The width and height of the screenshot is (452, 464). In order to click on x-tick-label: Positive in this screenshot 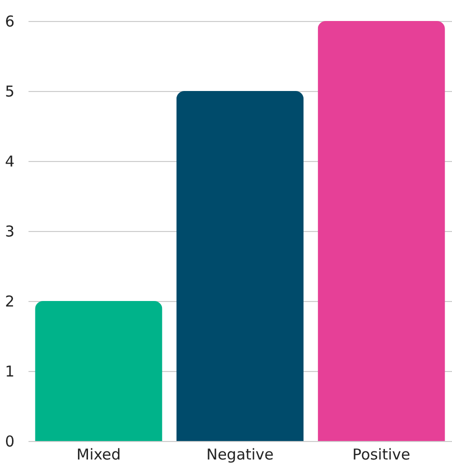, I will do `click(381, 455)`.